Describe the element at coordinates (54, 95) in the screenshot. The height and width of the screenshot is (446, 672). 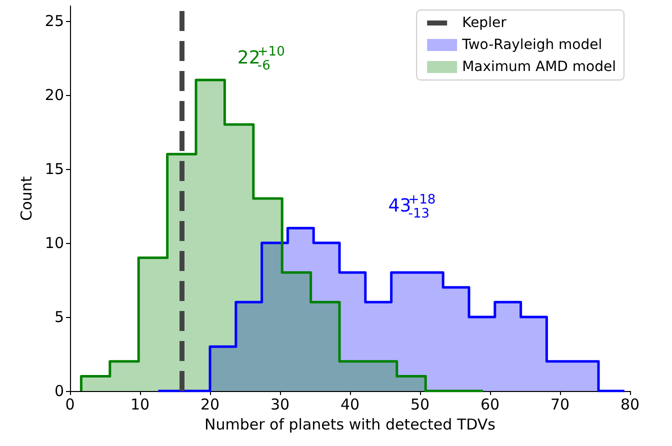
I see `y-tick-label: 20` at that location.